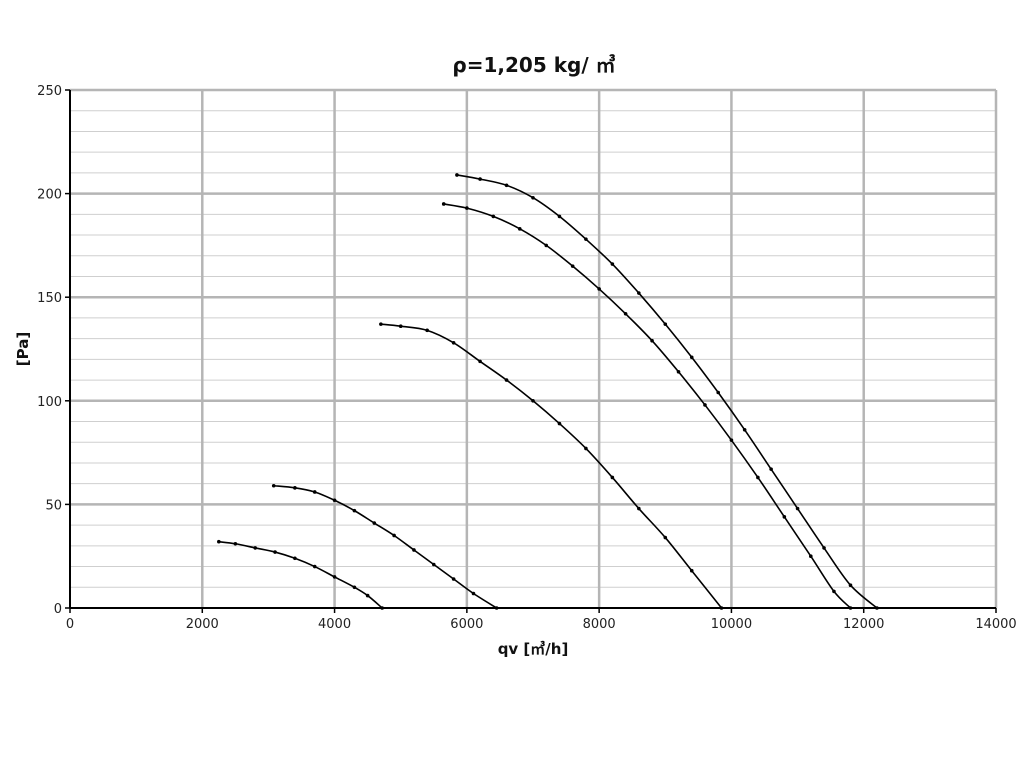 This screenshot has width=1024, height=768. I want to click on x-tick-label: 12000, so click(863, 624).